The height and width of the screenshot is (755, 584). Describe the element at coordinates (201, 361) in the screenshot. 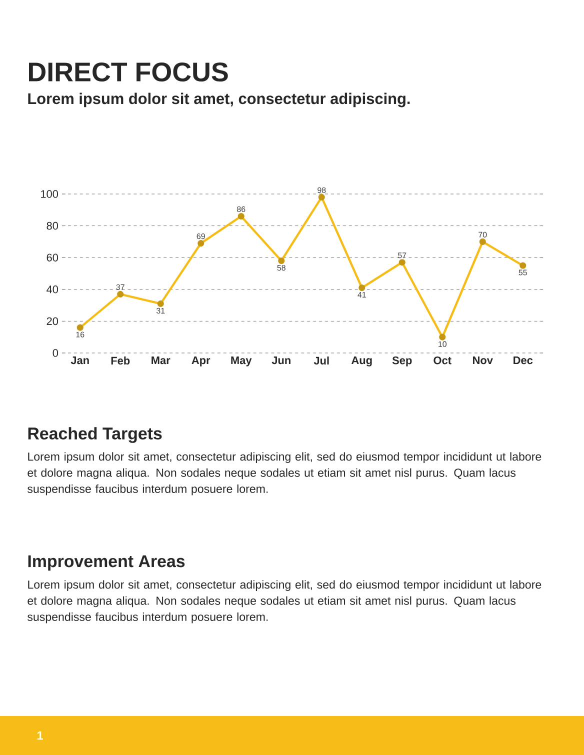

I see `x-tick-label: Apr` at that location.